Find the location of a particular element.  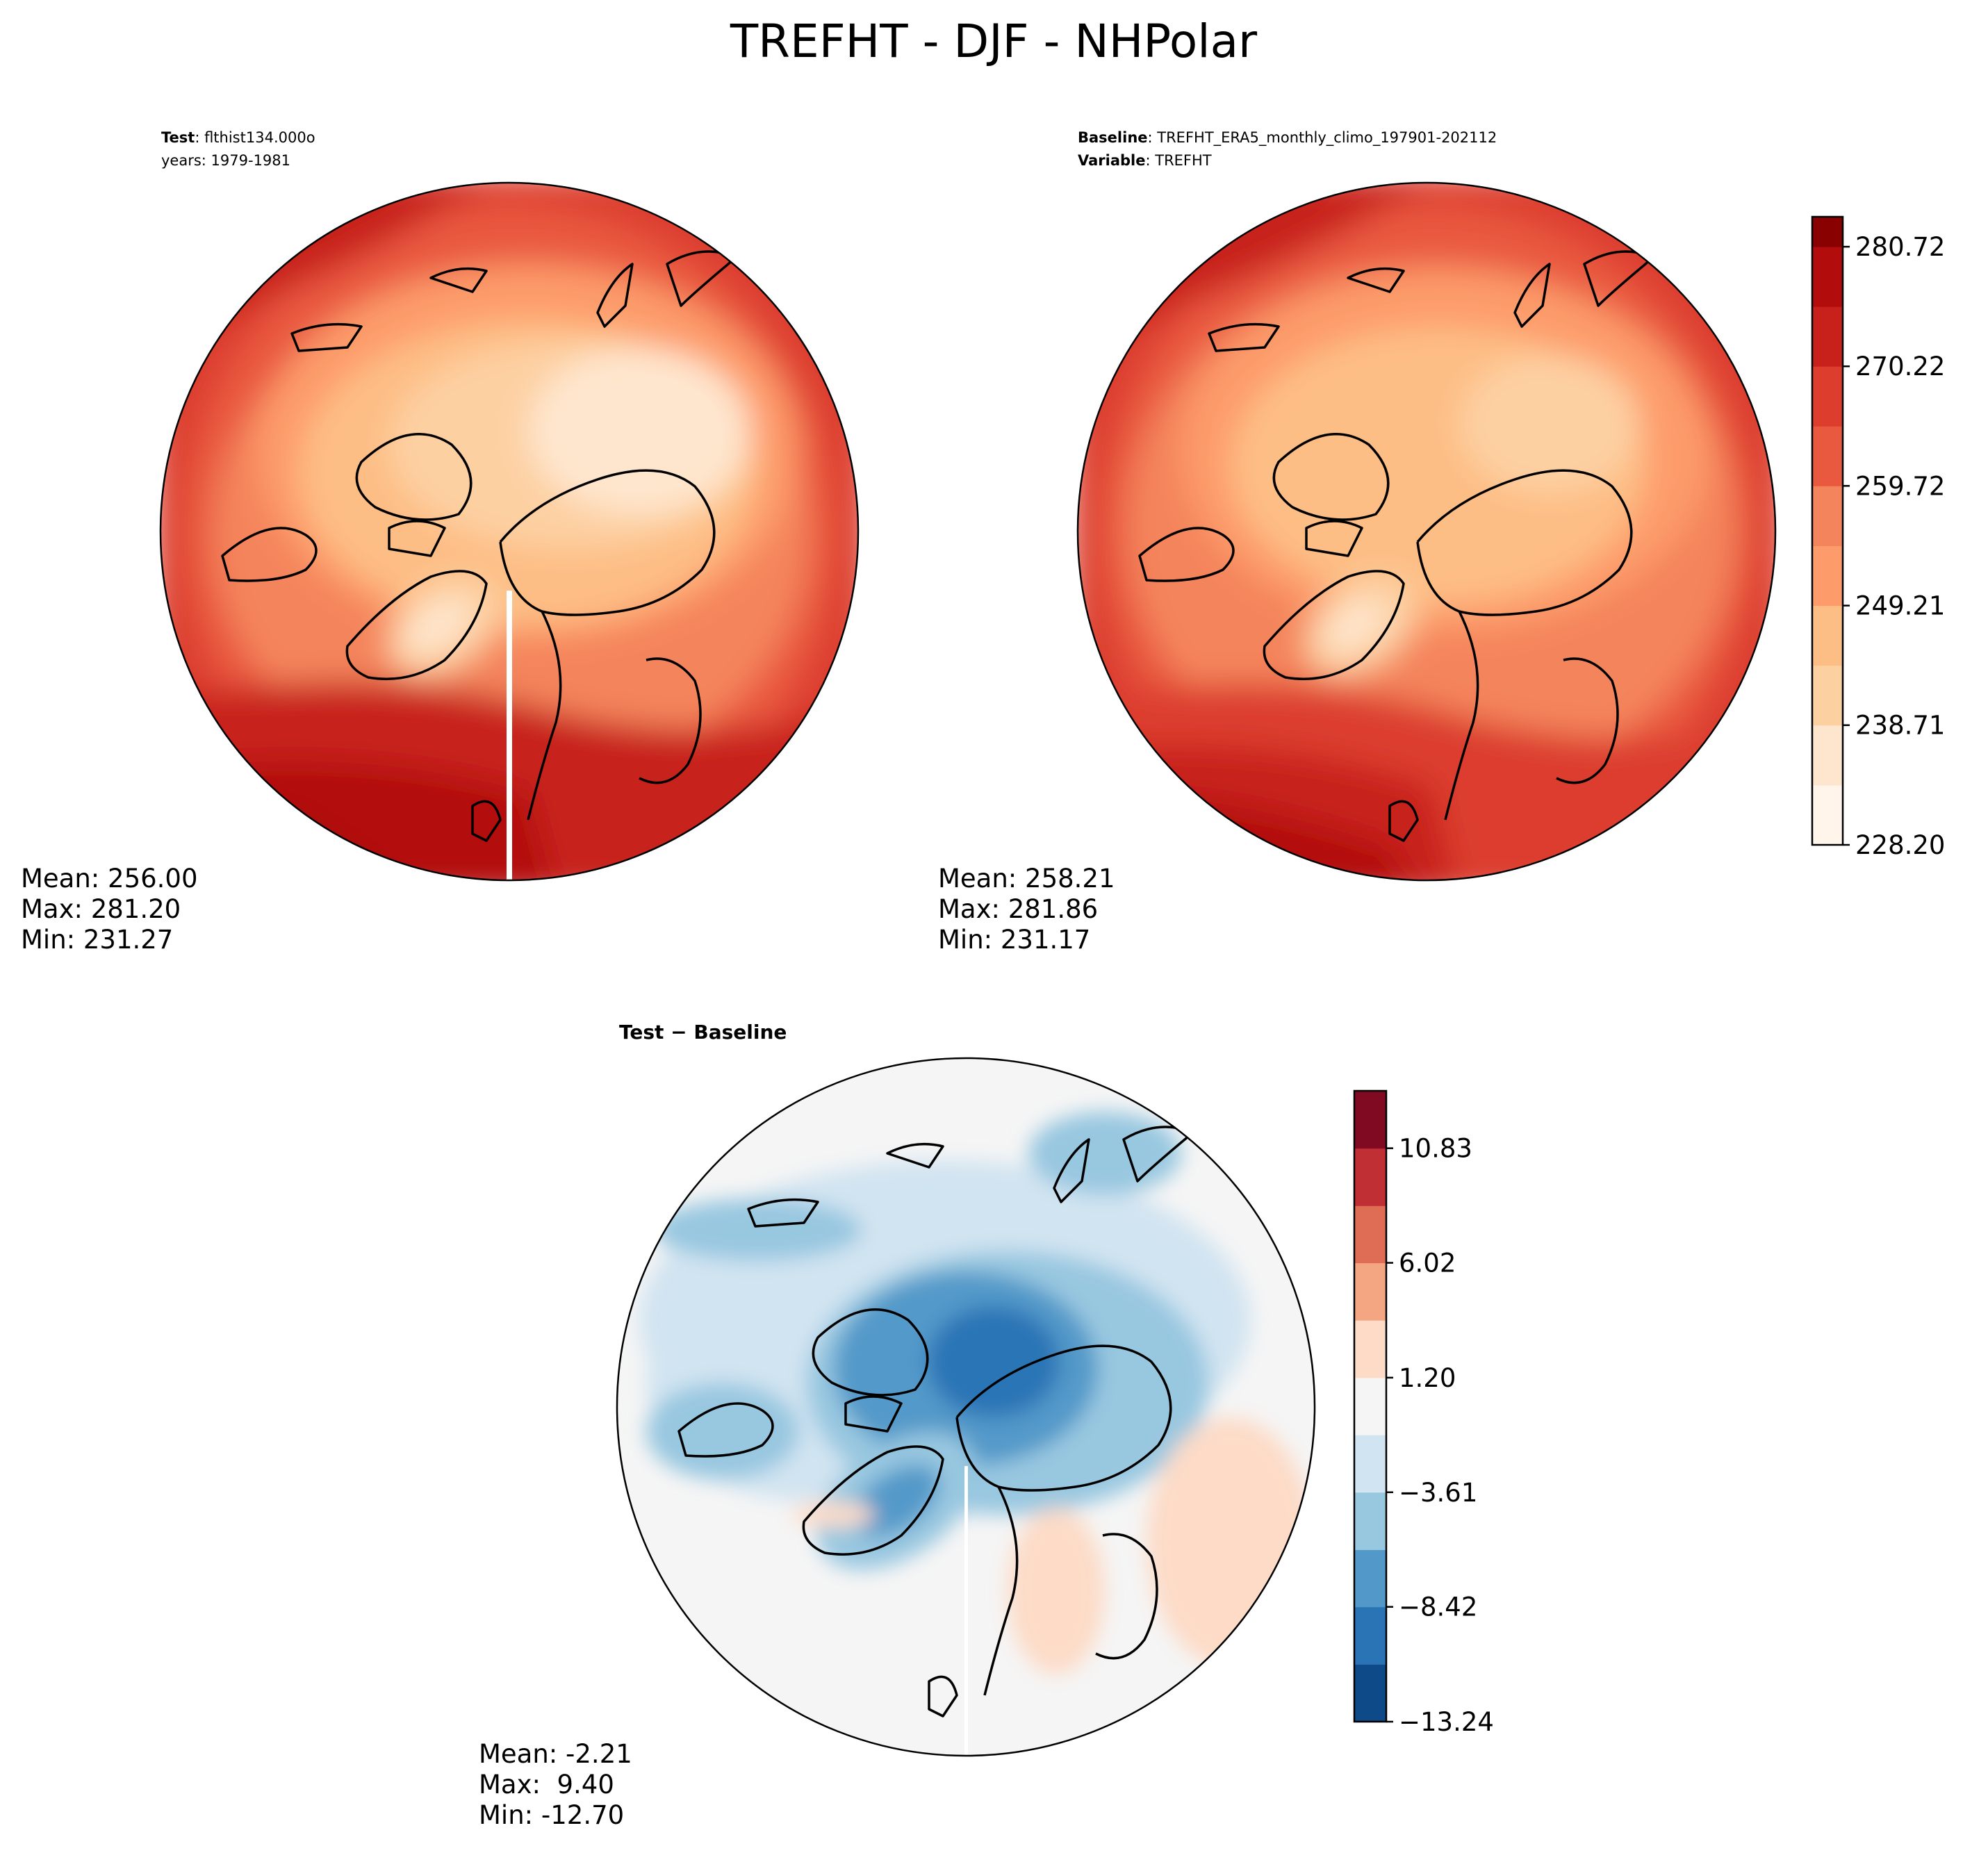

main-colorbar-tick-label: 270.22 is located at coordinates (1900, 366).